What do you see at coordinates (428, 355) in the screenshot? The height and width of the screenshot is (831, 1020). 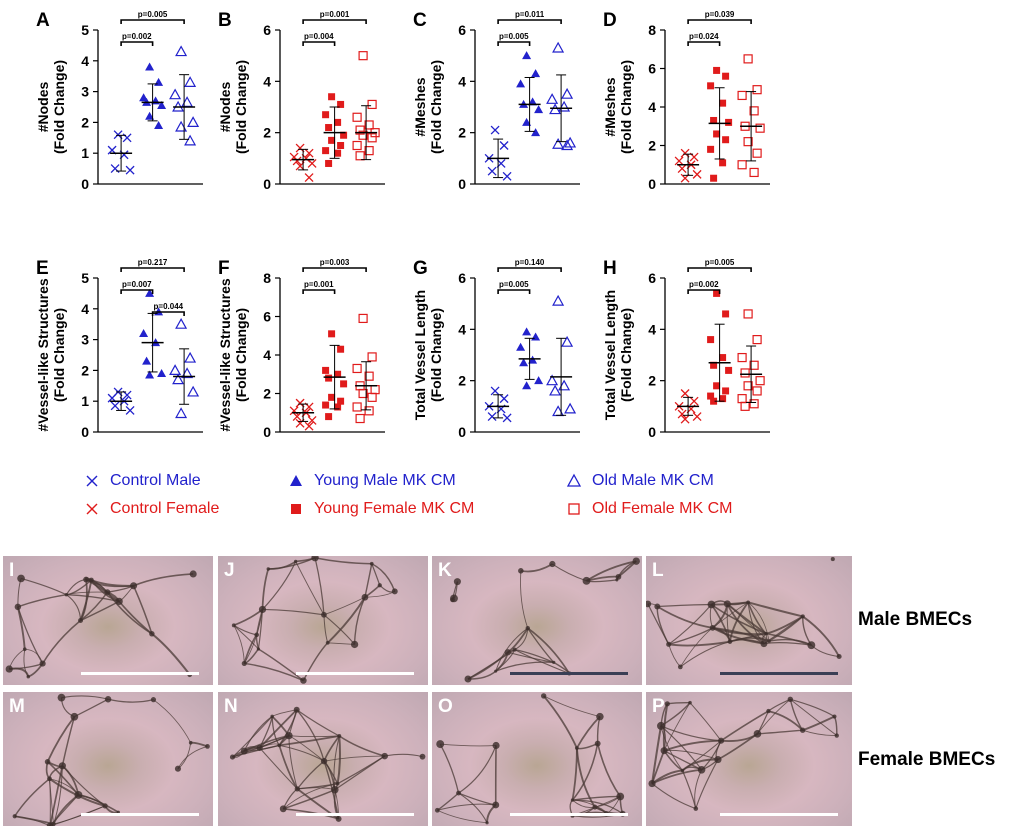 I see `y-axis-label: Total Vessel Length(Fold Change)` at bounding box center [428, 355].